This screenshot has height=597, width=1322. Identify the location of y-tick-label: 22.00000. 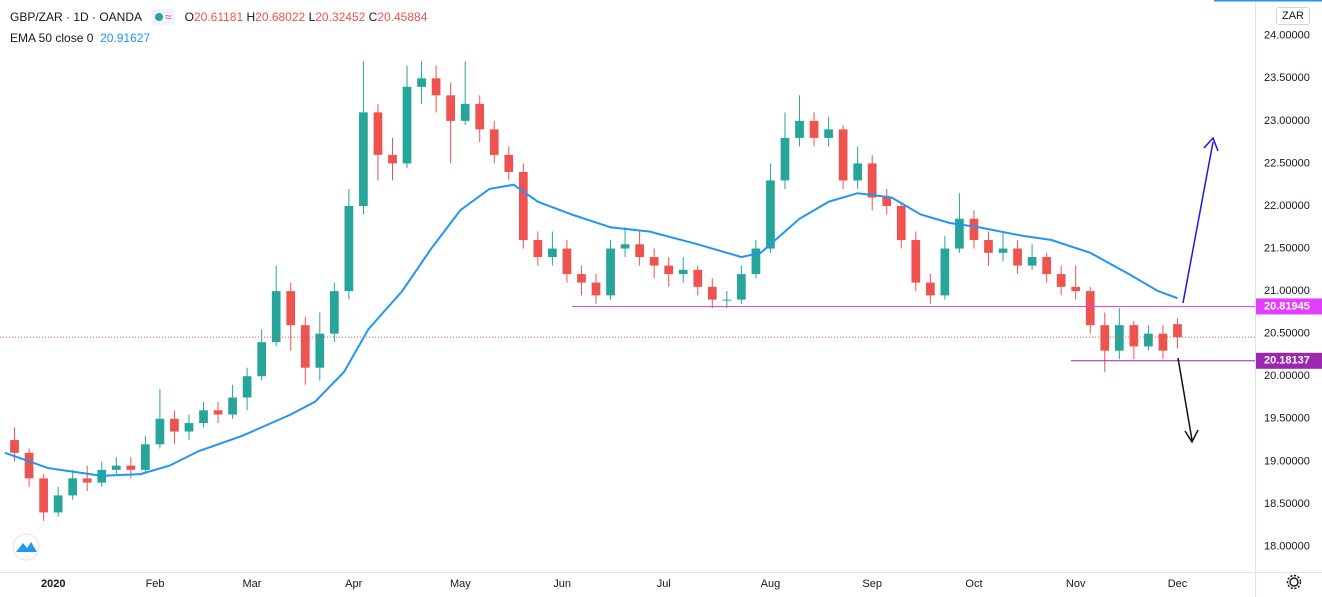
(1287, 206).